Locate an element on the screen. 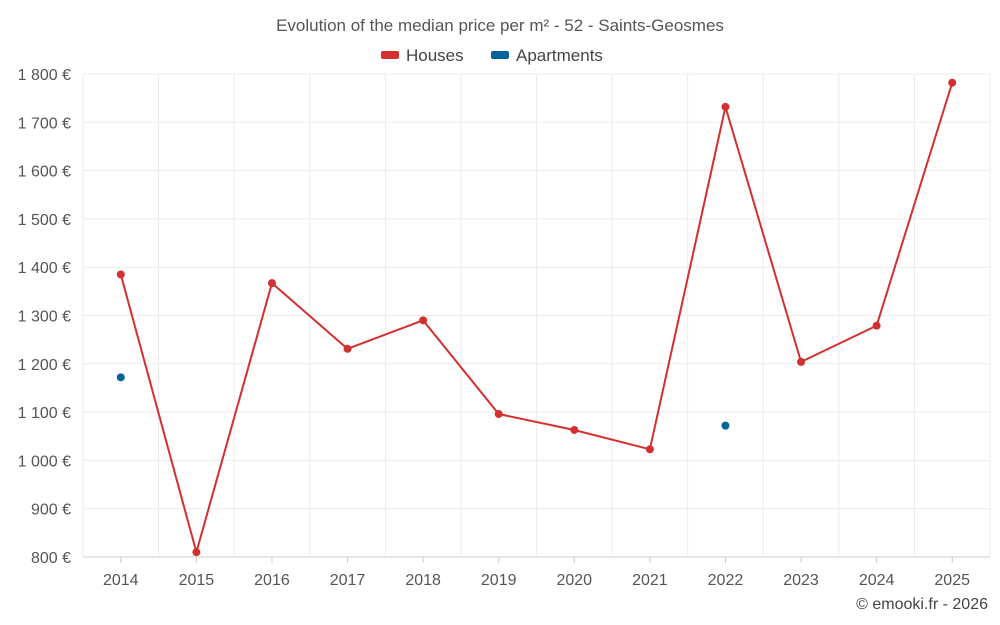  legend: Houses Apartments is located at coordinates (492, 55).